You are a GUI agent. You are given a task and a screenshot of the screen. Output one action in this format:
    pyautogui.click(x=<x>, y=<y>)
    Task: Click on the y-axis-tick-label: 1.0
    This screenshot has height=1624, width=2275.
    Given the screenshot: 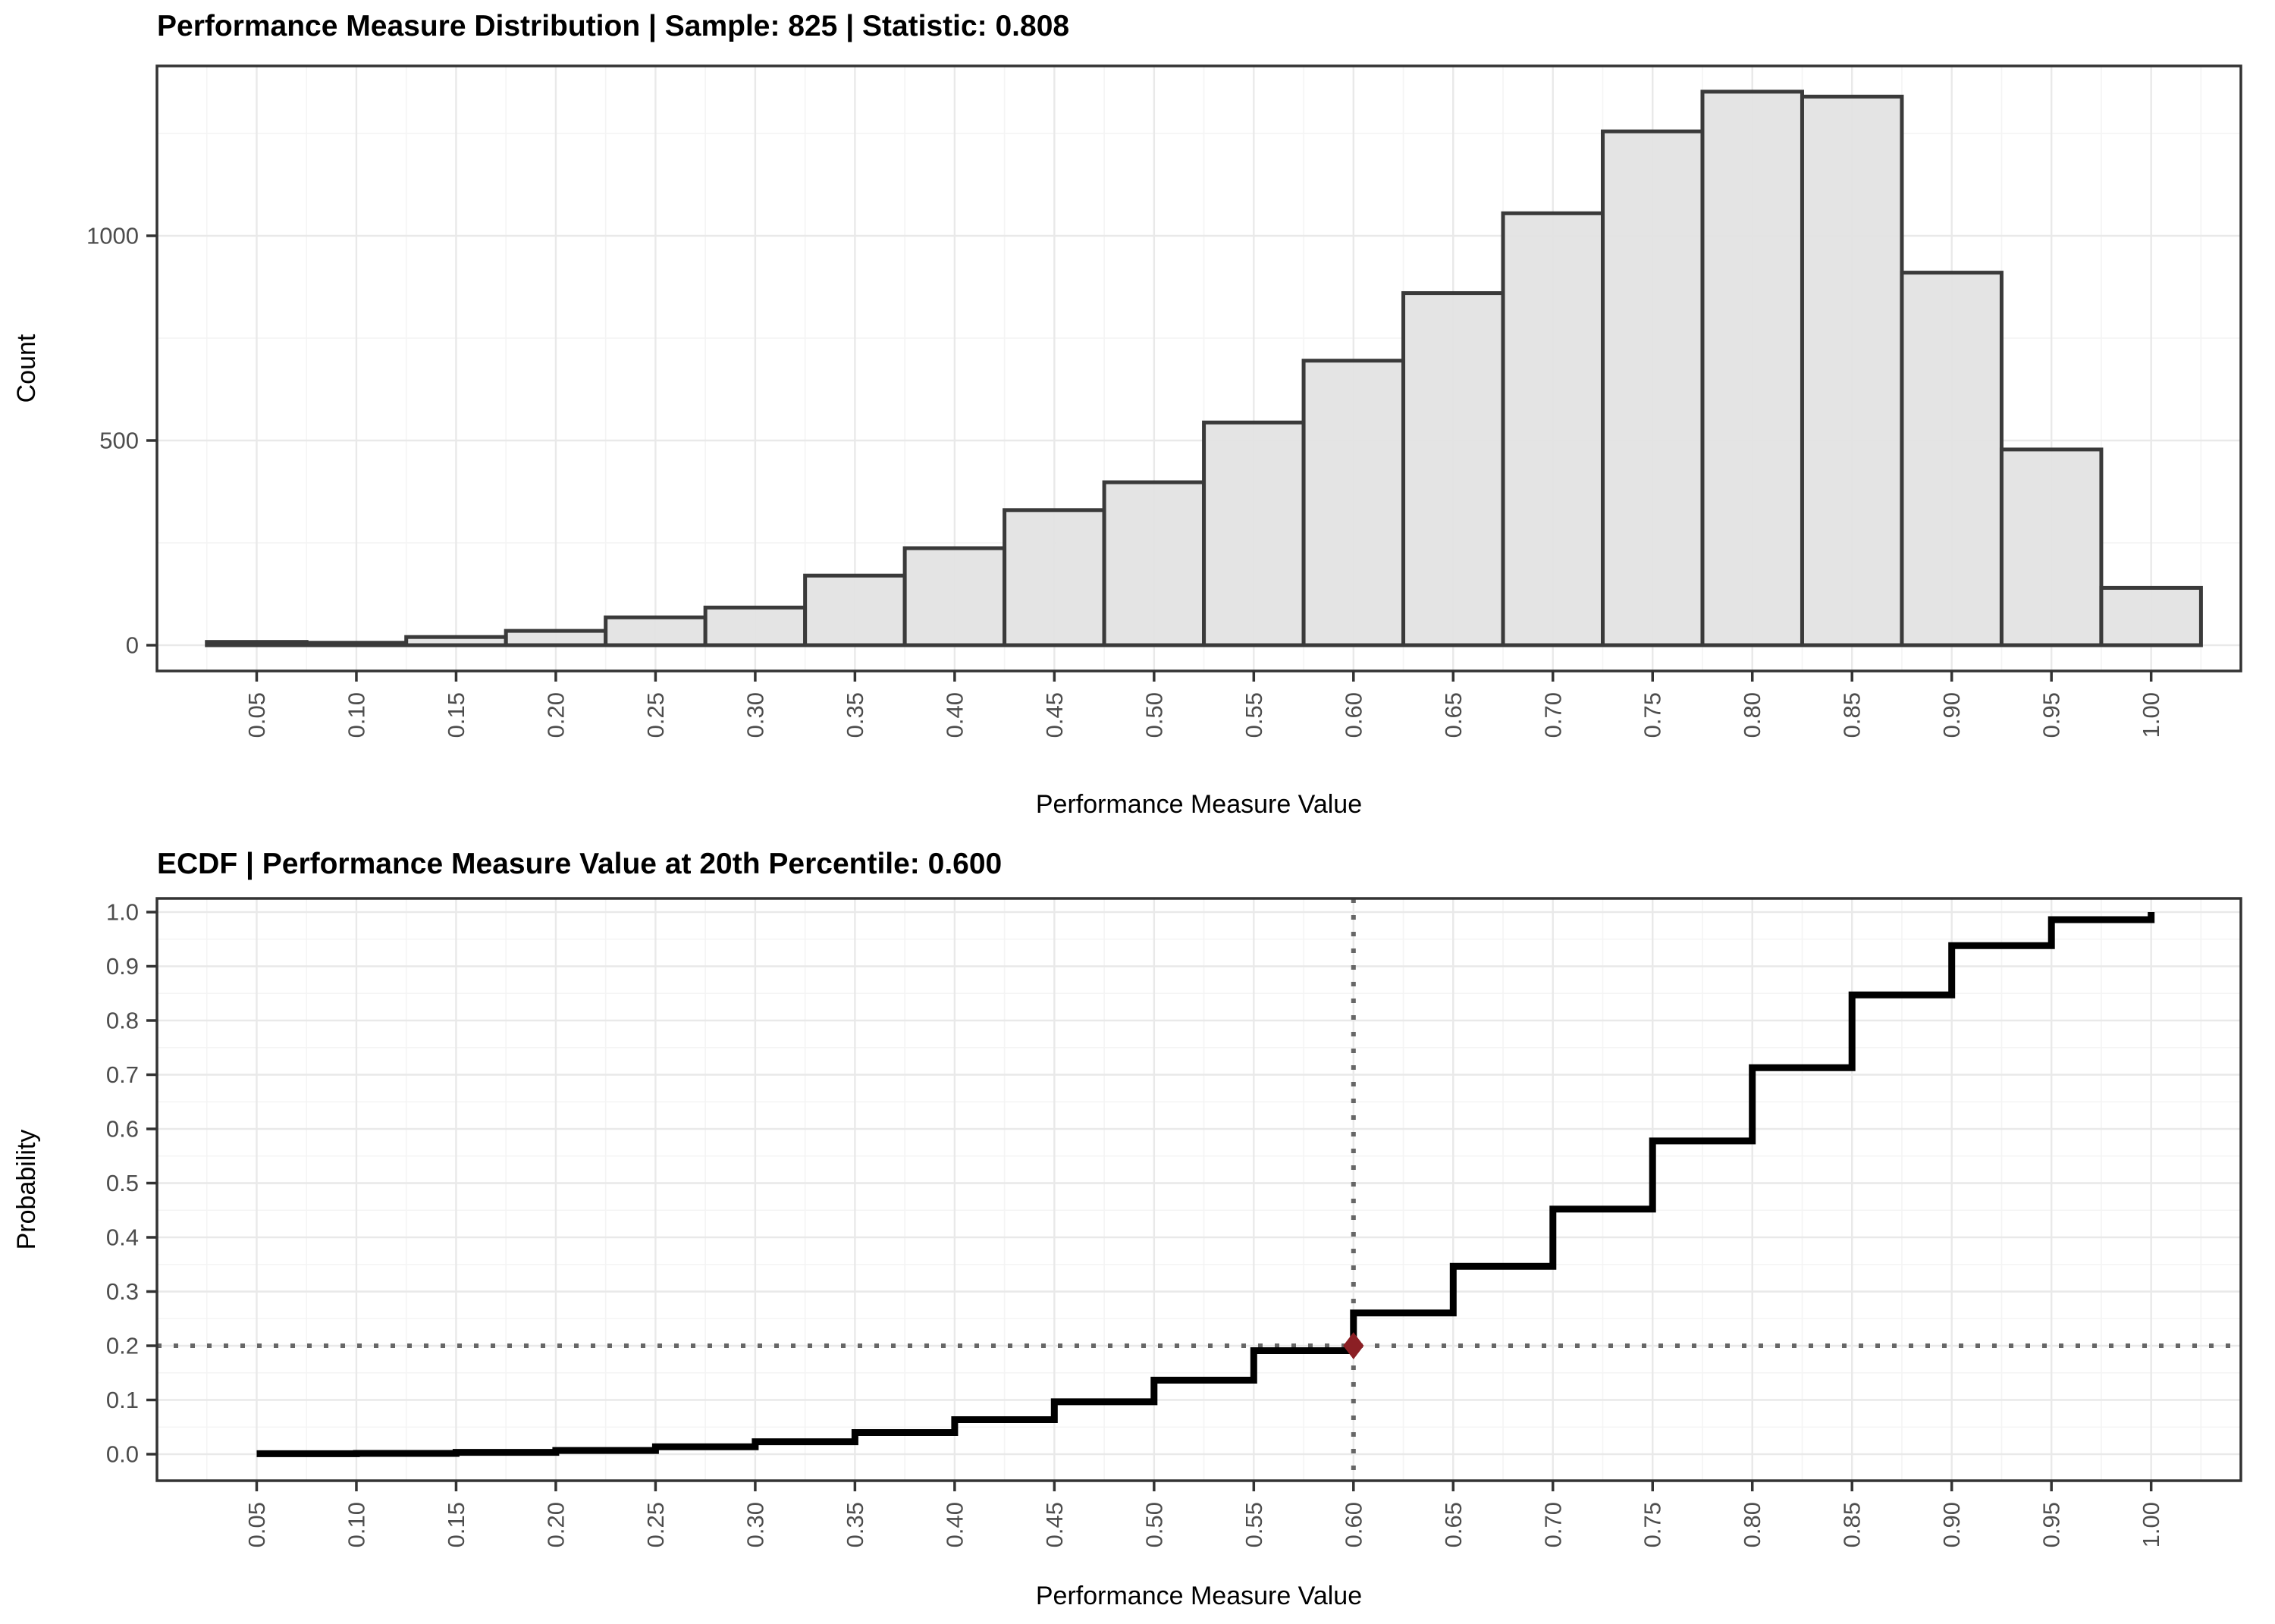 What is the action you would take?
    pyautogui.click(x=122, y=912)
    